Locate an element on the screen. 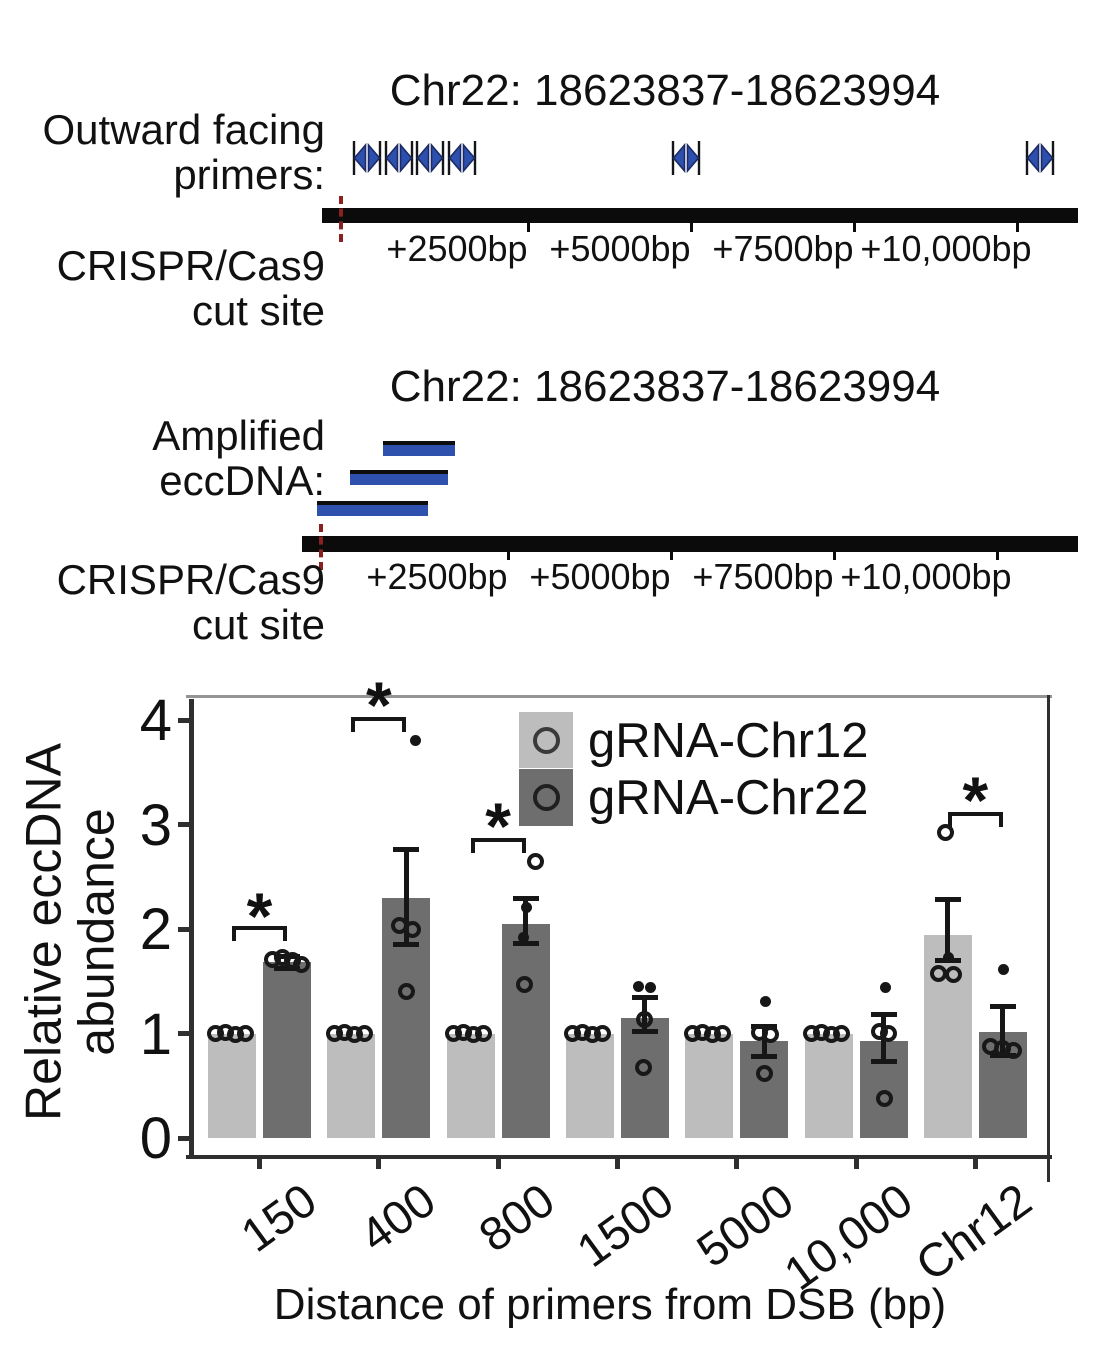 This screenshot has height=1362, width=1110. panel2-bp-label-0: +2500bp is located at coordinates (437, 576).